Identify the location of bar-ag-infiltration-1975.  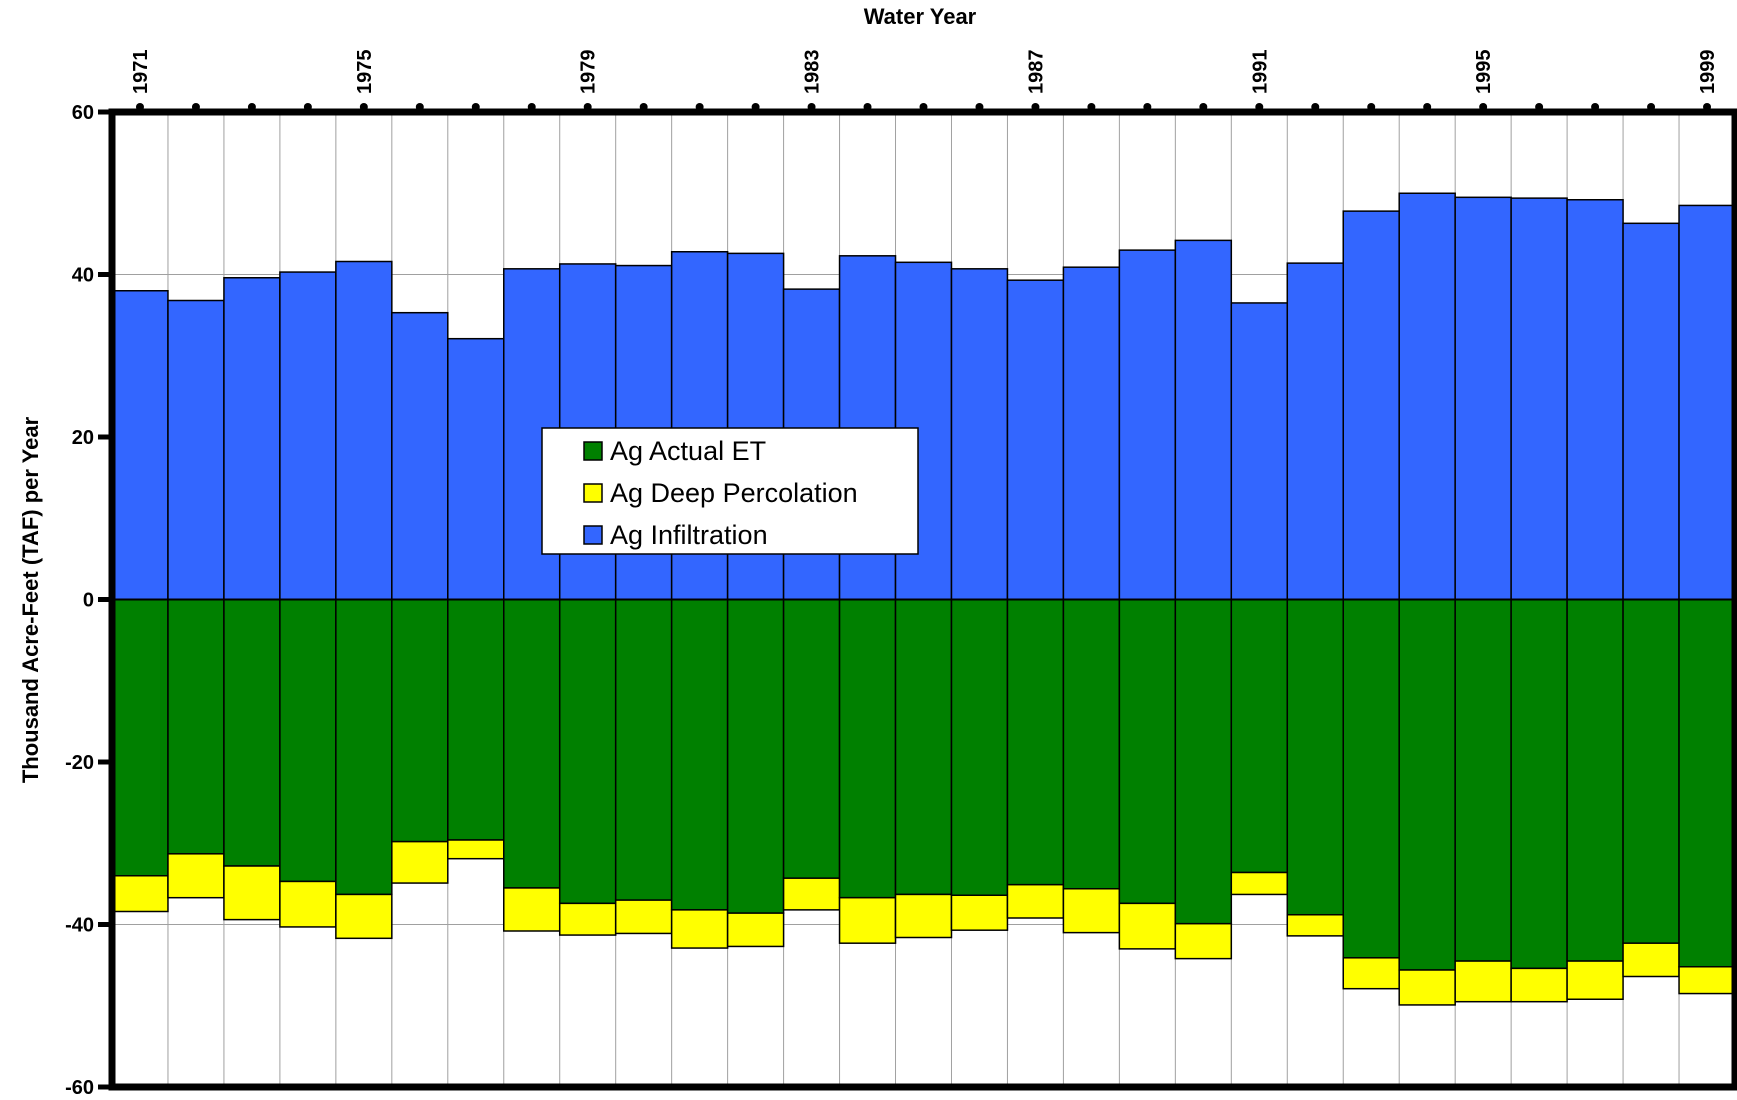
(364, 430).